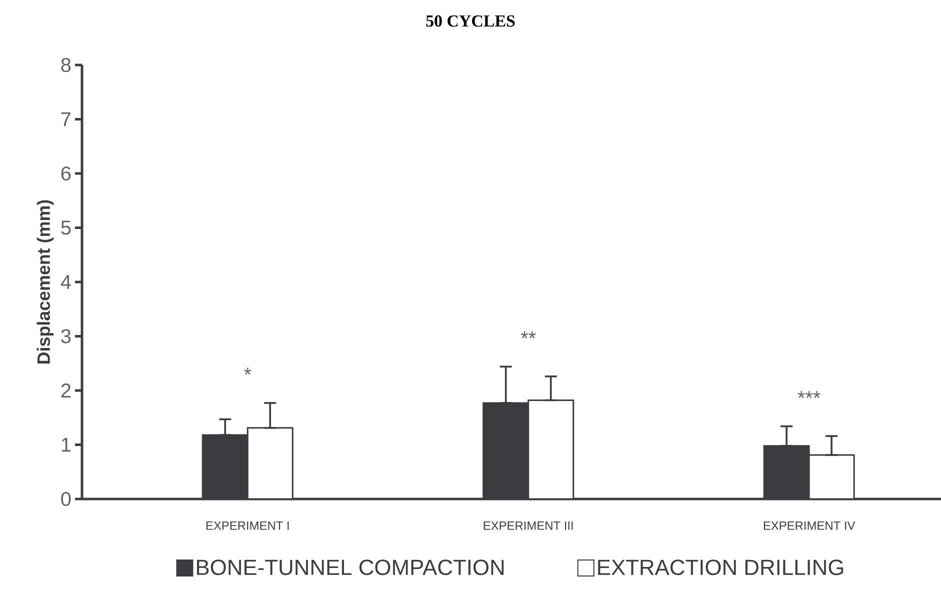 This screenshot has width=941, height=609. What do you see at coordinates (470, 21) in the screenshot?
I see `chart-title: 50 CYCLES` at bounding box center [470, 21].